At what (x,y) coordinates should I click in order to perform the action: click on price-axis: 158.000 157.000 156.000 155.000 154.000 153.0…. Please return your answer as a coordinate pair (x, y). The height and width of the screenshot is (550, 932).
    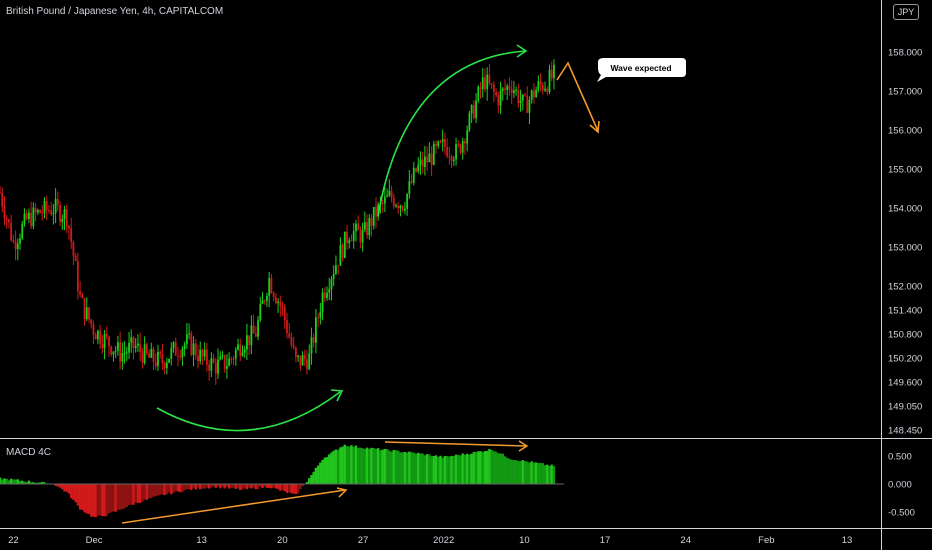
    Looking at the image, I should click on (905, 242).